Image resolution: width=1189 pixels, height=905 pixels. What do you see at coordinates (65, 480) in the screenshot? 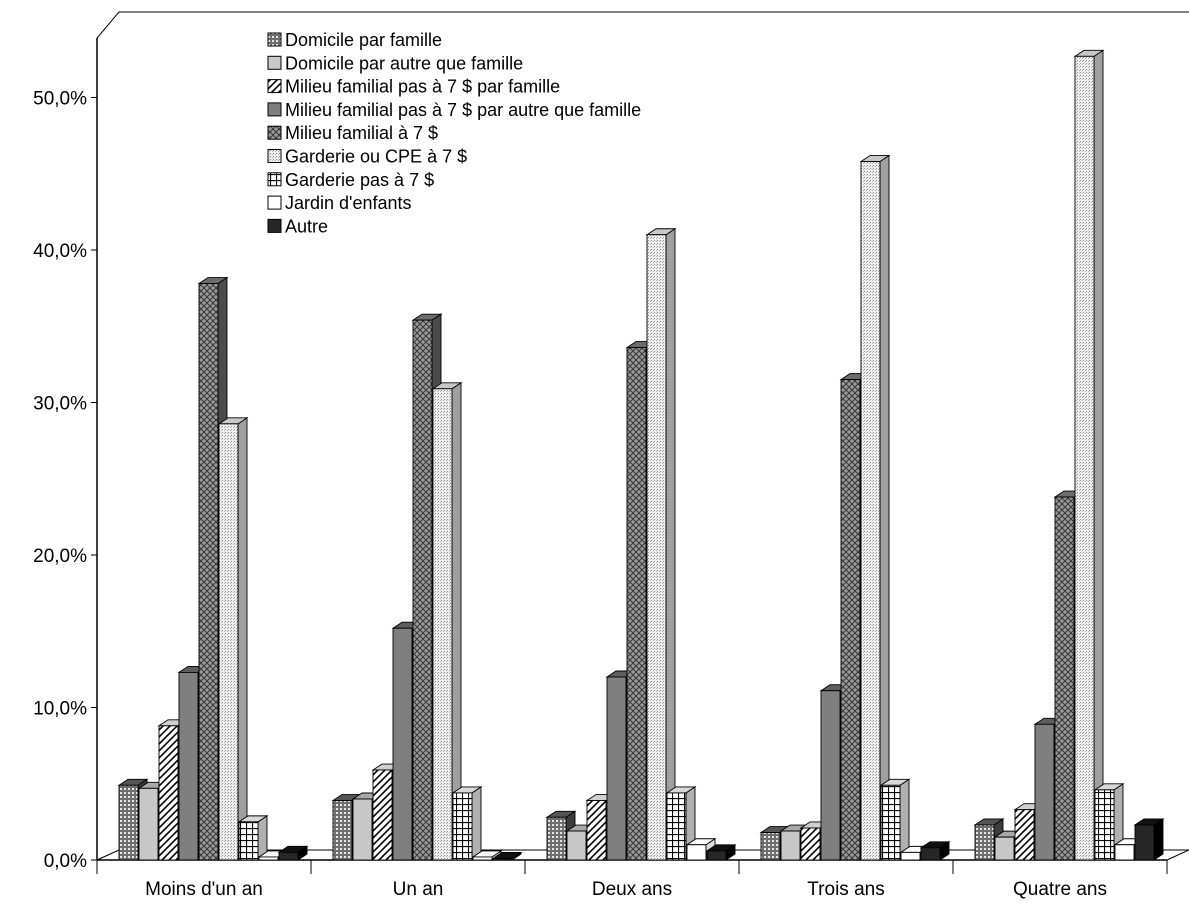
I see `y-axis-ticks: 0,0% 10,0% 20,0% 30,0% 40,0% 50,0%` at bounding box center [65, 480].